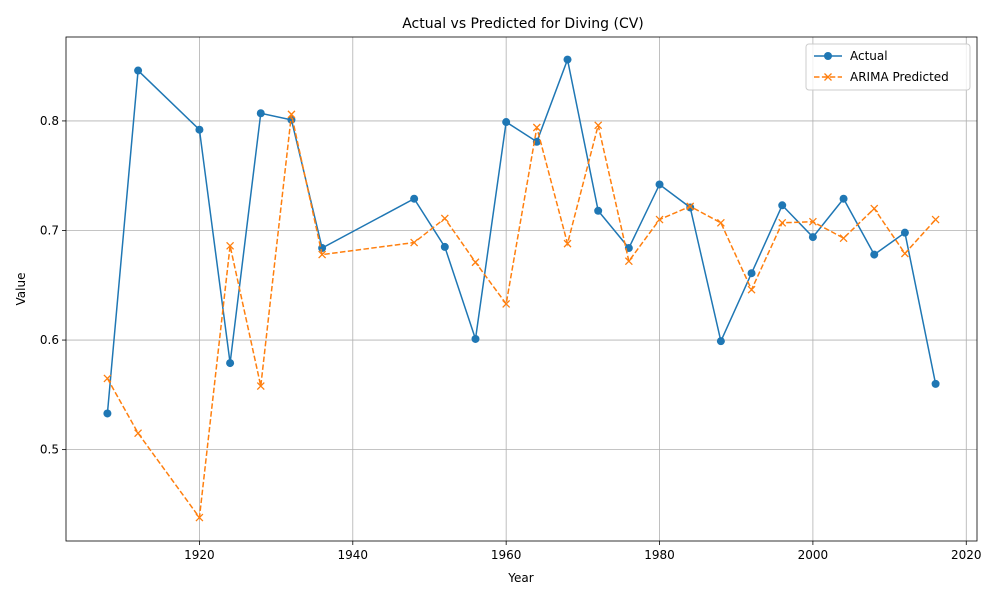 The image size is (1000, 600). I want to click on x-axis-label: Year, so click(520, 578).